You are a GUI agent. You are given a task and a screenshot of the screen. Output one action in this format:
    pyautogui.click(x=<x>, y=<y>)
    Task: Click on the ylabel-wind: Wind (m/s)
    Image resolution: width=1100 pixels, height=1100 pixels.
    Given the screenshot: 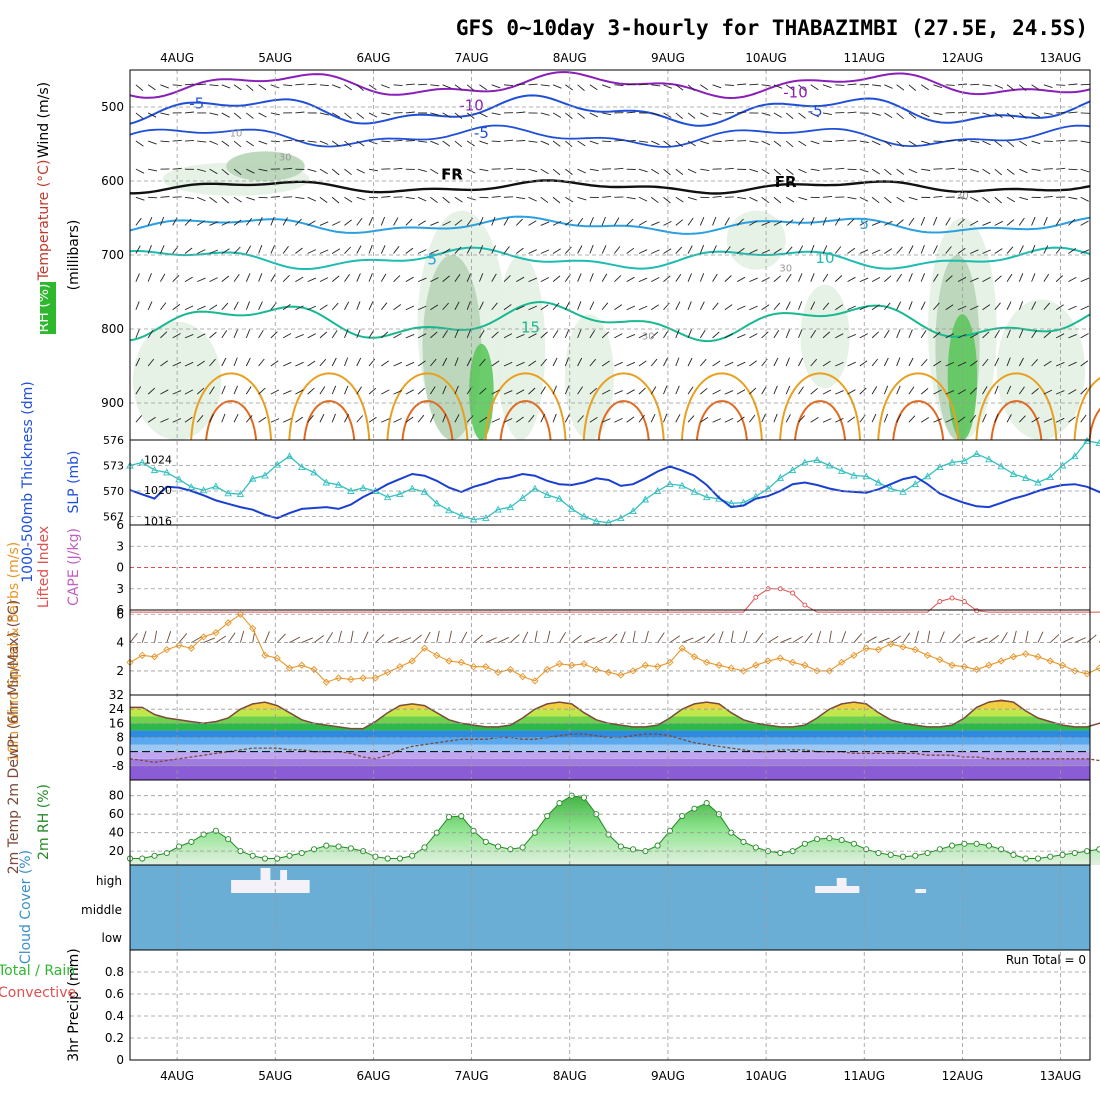 What is the action you would take?
    pyautogui.click(x=44, y=120)
    